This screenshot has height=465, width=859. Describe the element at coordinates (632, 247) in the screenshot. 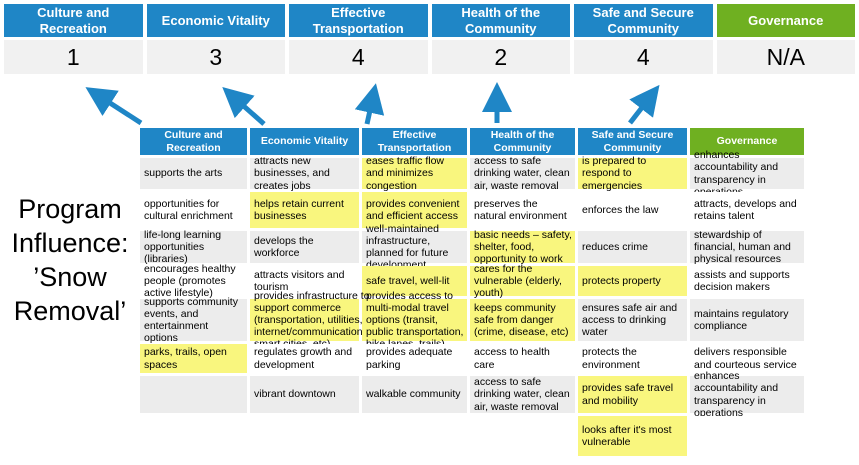

I see `matrix-cell-reduces-crime: reduces crime` at that location.